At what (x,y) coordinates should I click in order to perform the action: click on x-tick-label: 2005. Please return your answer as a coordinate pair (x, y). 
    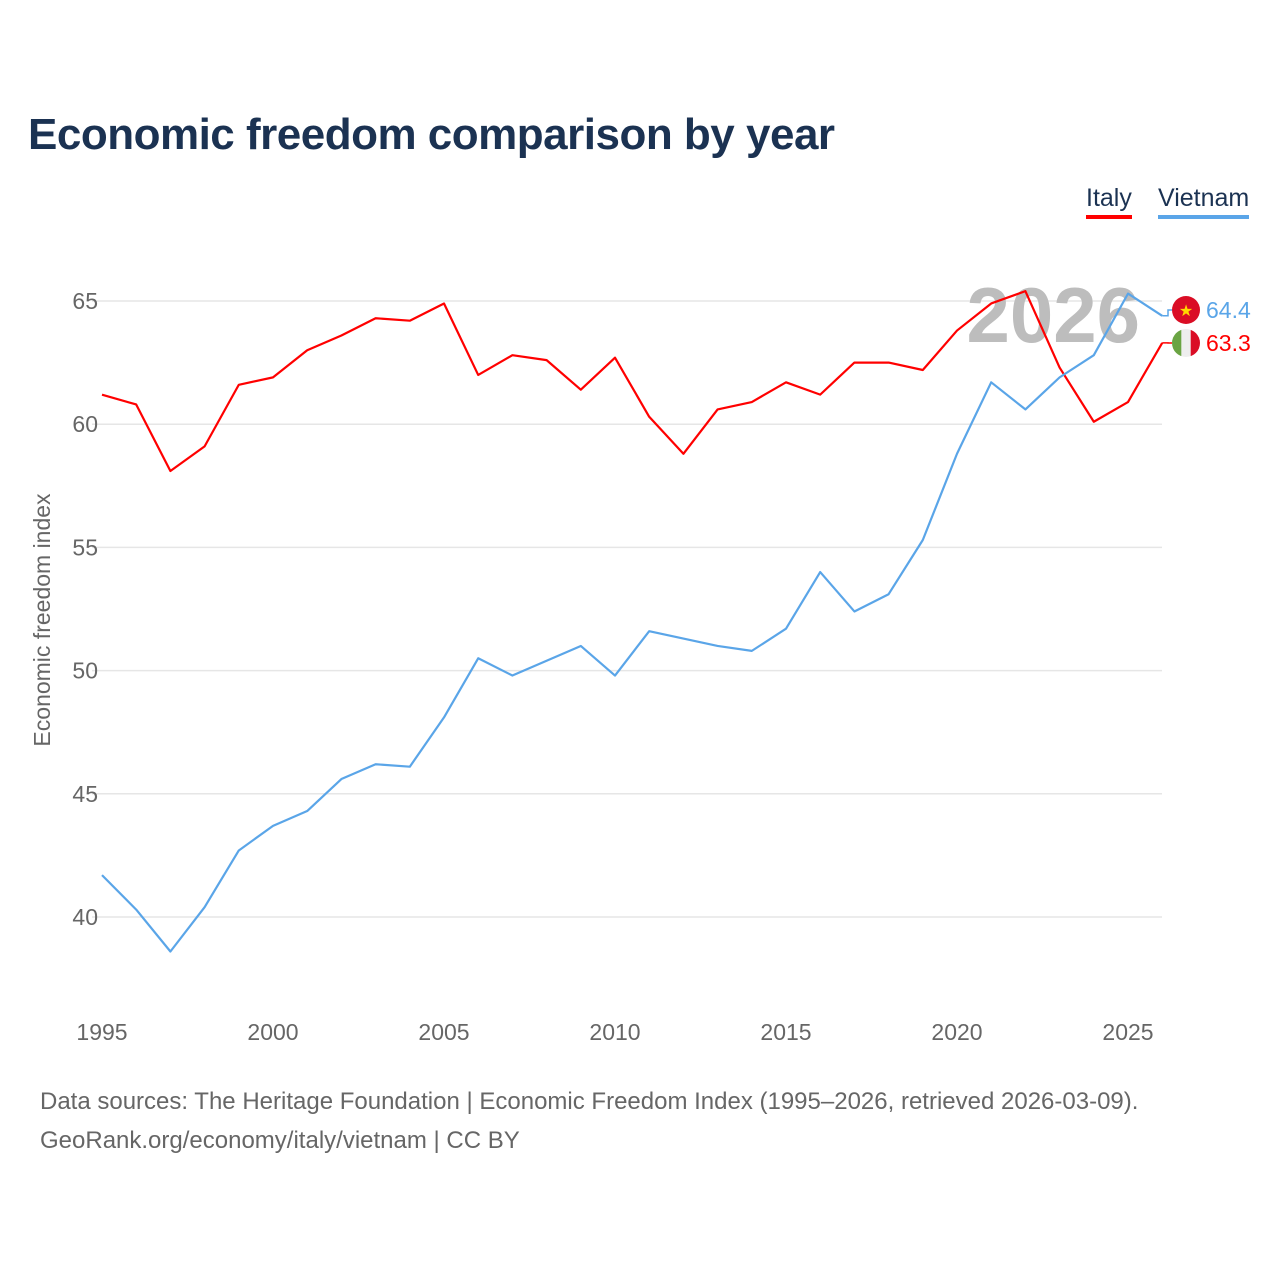
    Looking at the image, I should click on (443, 1032).